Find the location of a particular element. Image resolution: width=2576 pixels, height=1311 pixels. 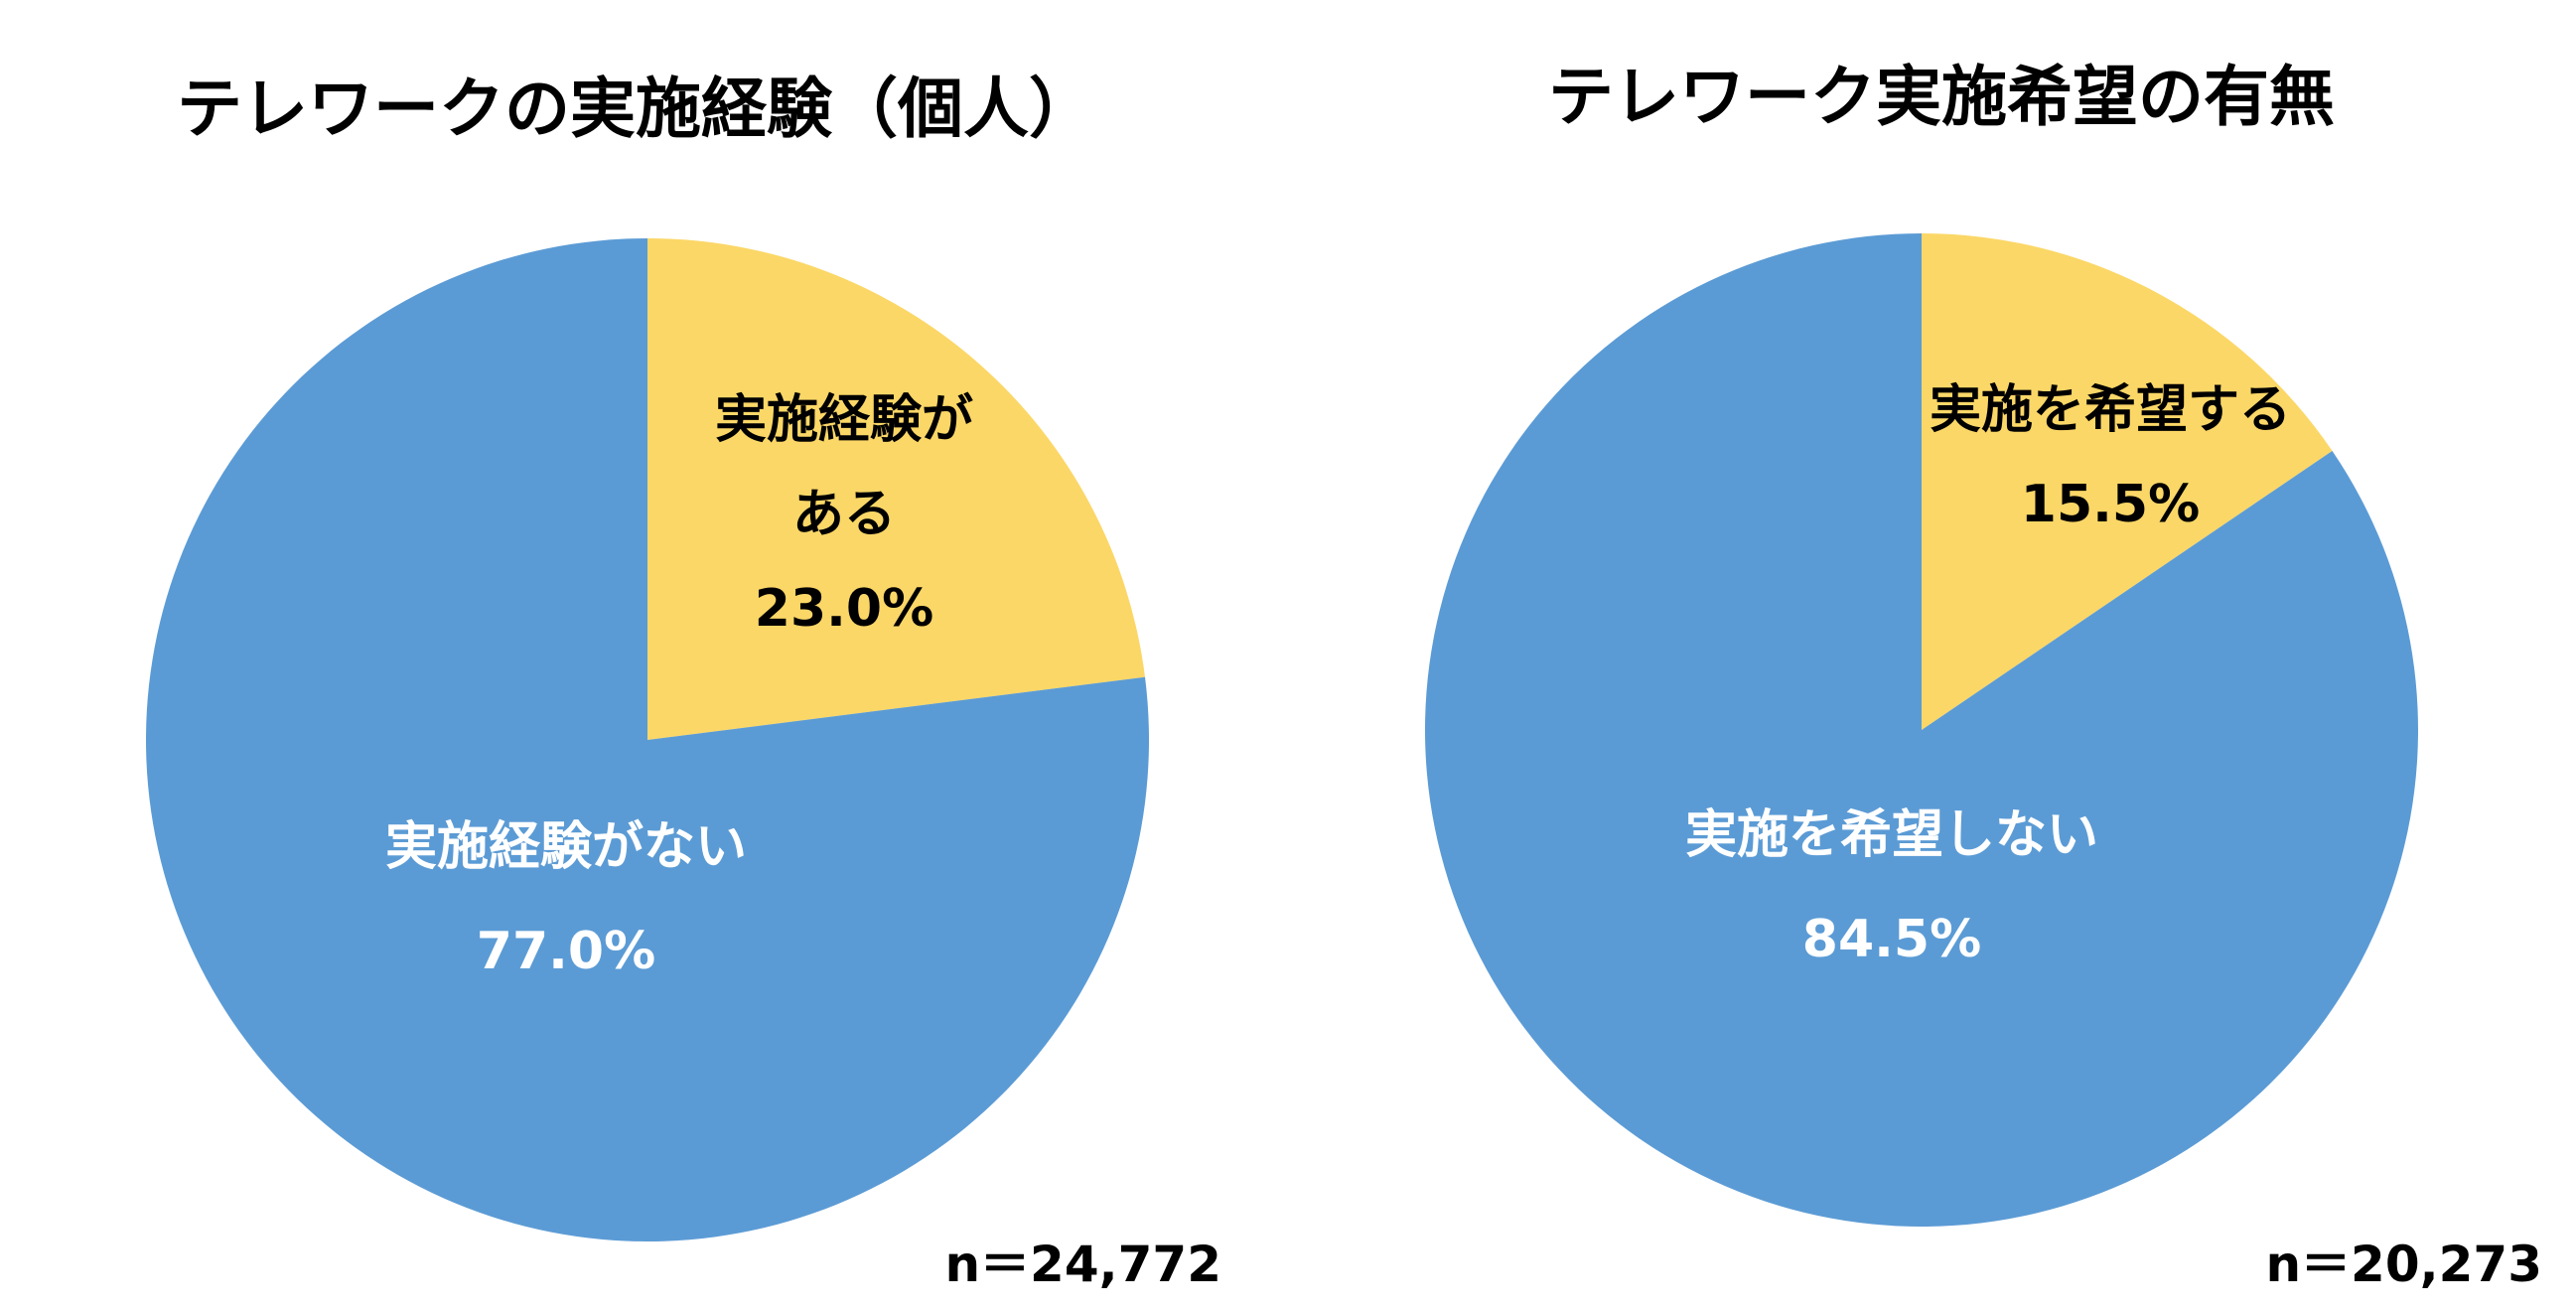

slice-label-experience-0-line-2: 23.0% is located at coordinates (844, 609).